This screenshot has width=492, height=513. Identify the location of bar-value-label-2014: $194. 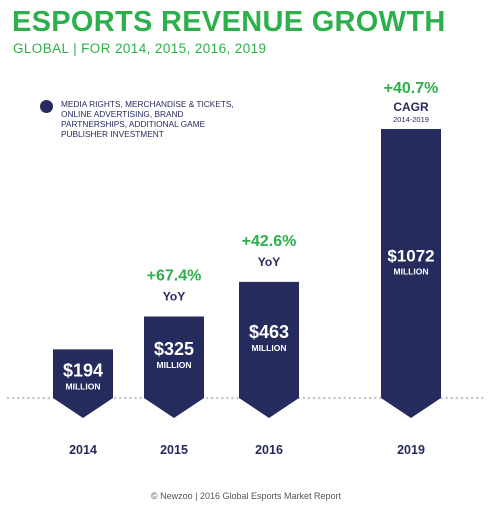
(83, 370).